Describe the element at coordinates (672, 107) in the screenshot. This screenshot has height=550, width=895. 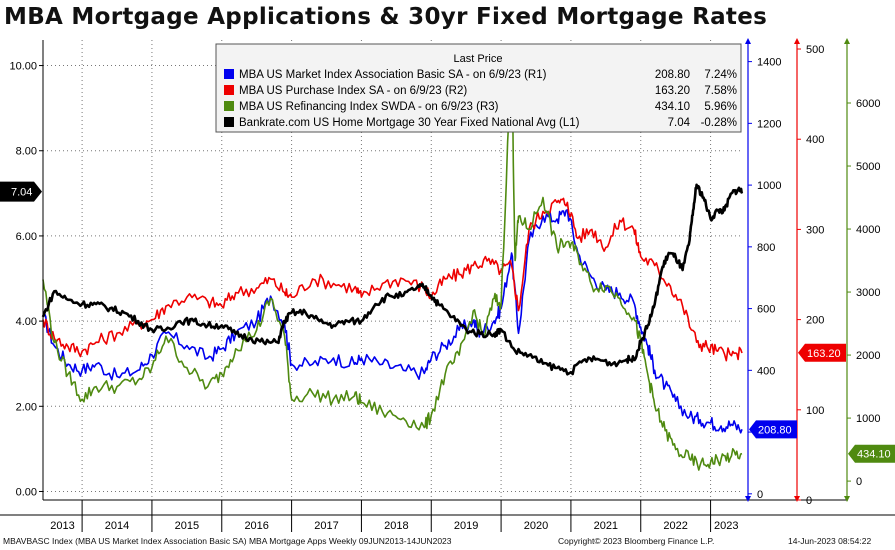
I see `legend-value: 434.10` at that location.